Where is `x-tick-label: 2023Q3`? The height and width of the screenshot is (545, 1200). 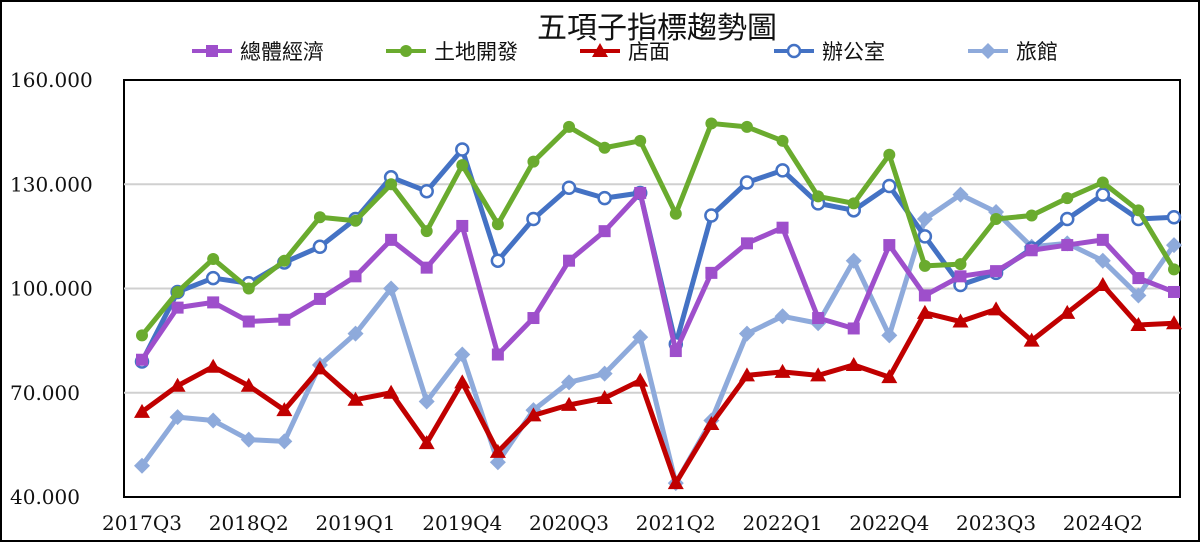
x-tick-label: 2023Q3 is located at coordinates (996, 523).